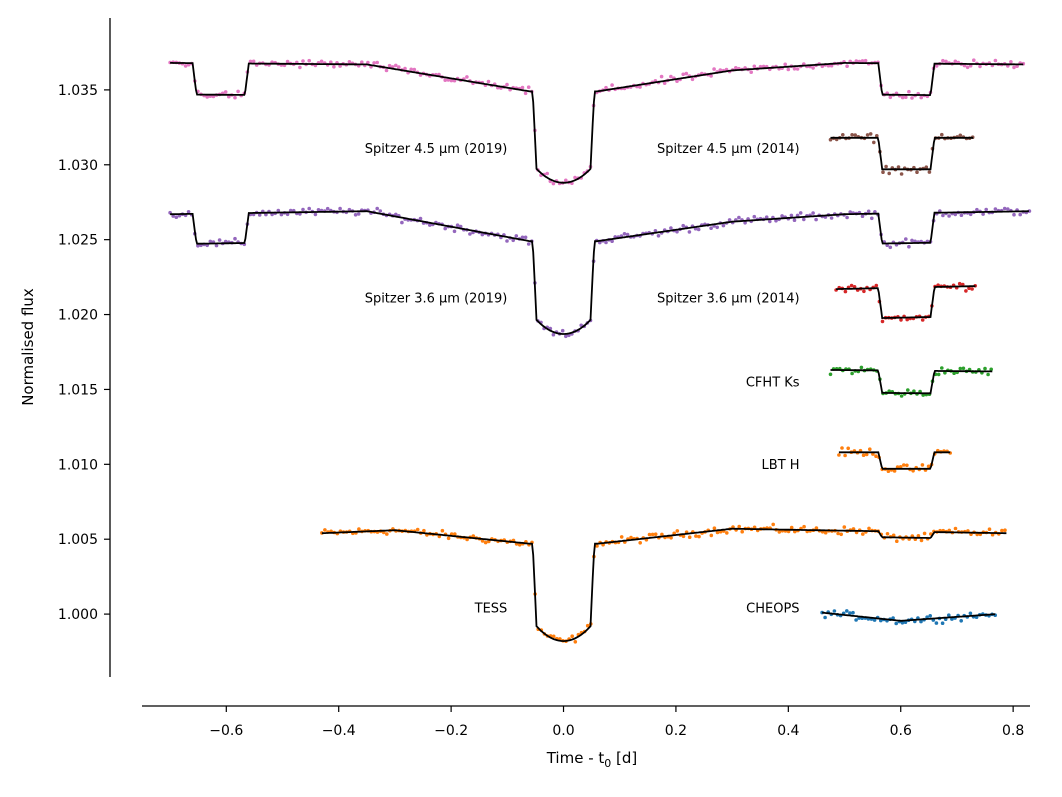 The image size is (1062, 797). Describe the element at coordinates (78, 390) in the screenshot. I see `y-tick-label: 1.015` at that location.